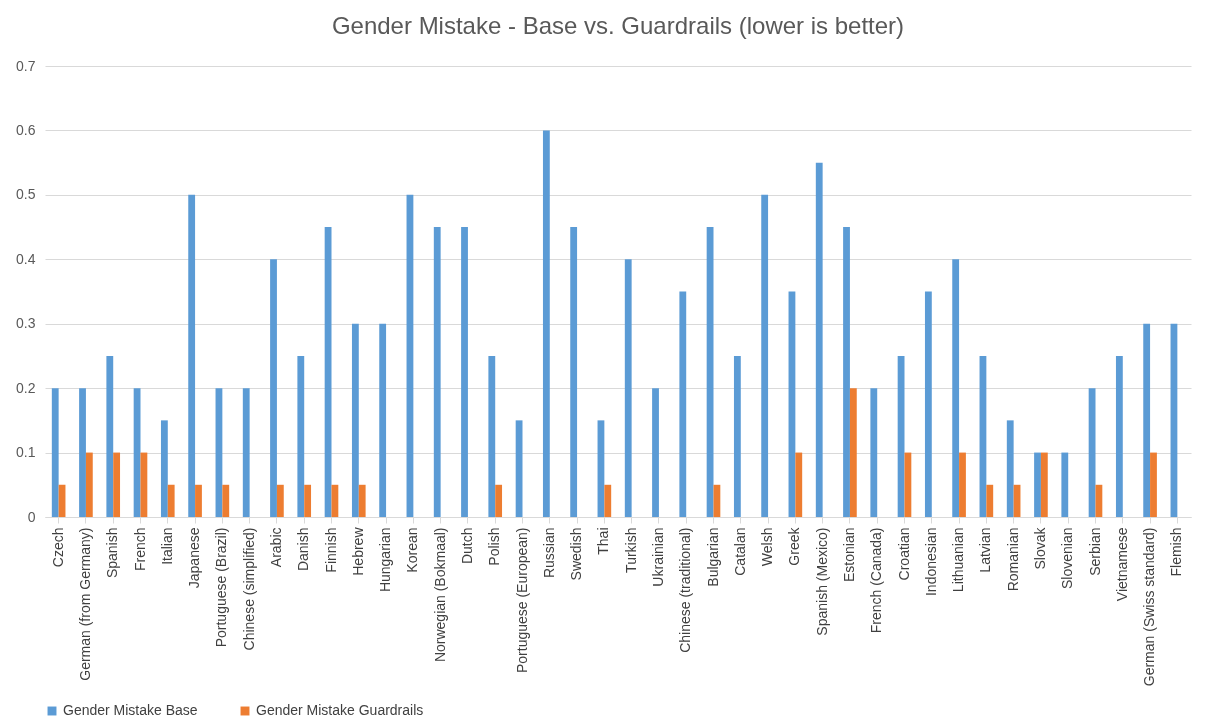 The width and height of the screenshot is (1211, 728). What do you see at coordinates (357, 551) in the screenshot?
I see `x-tick-label: Hebrew` at bounding box center [357, 551].